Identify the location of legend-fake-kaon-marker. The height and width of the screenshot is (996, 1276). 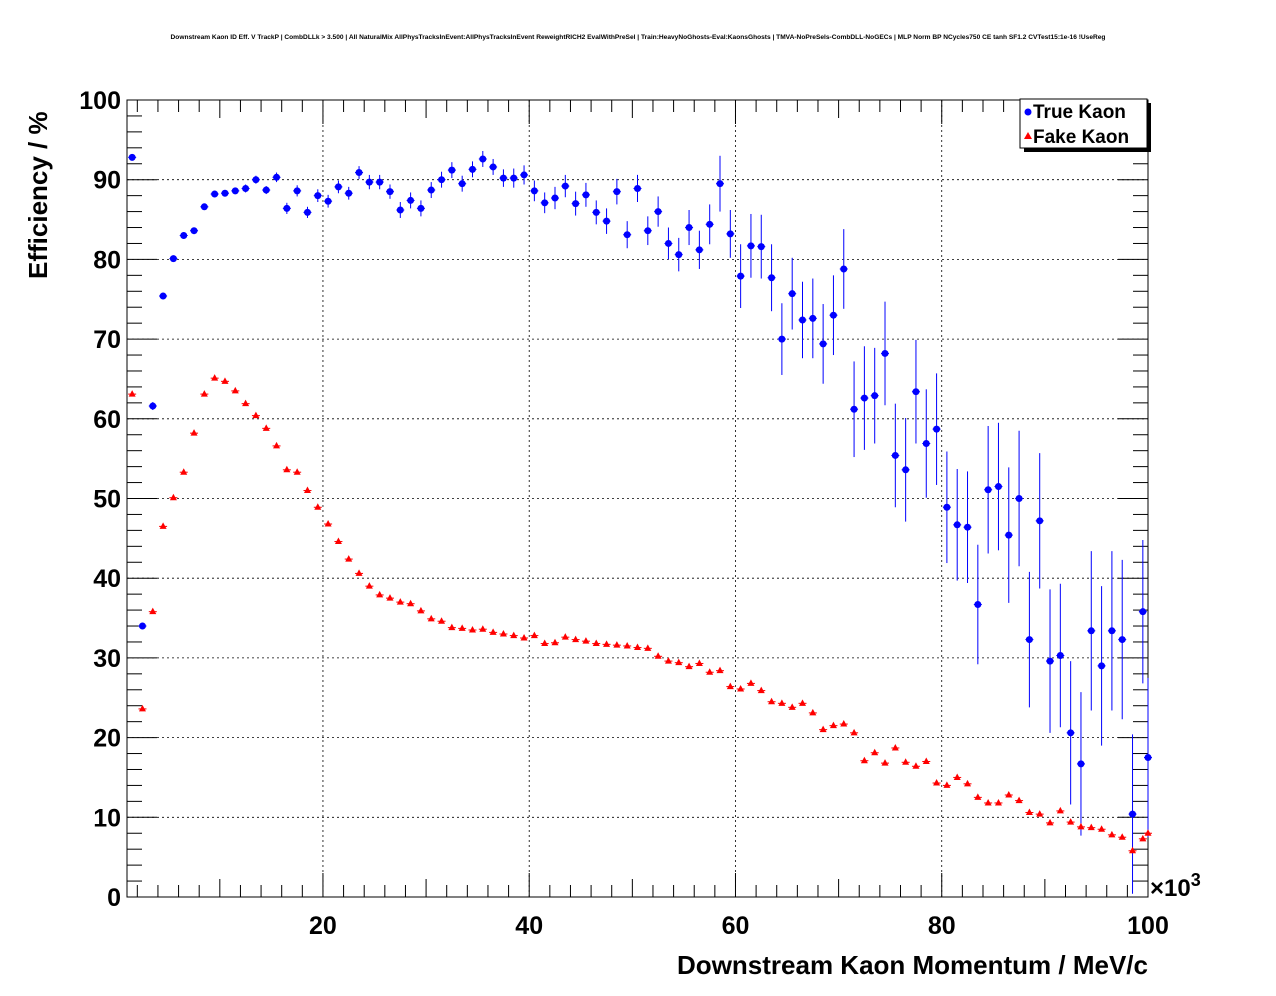
(1028, 135).